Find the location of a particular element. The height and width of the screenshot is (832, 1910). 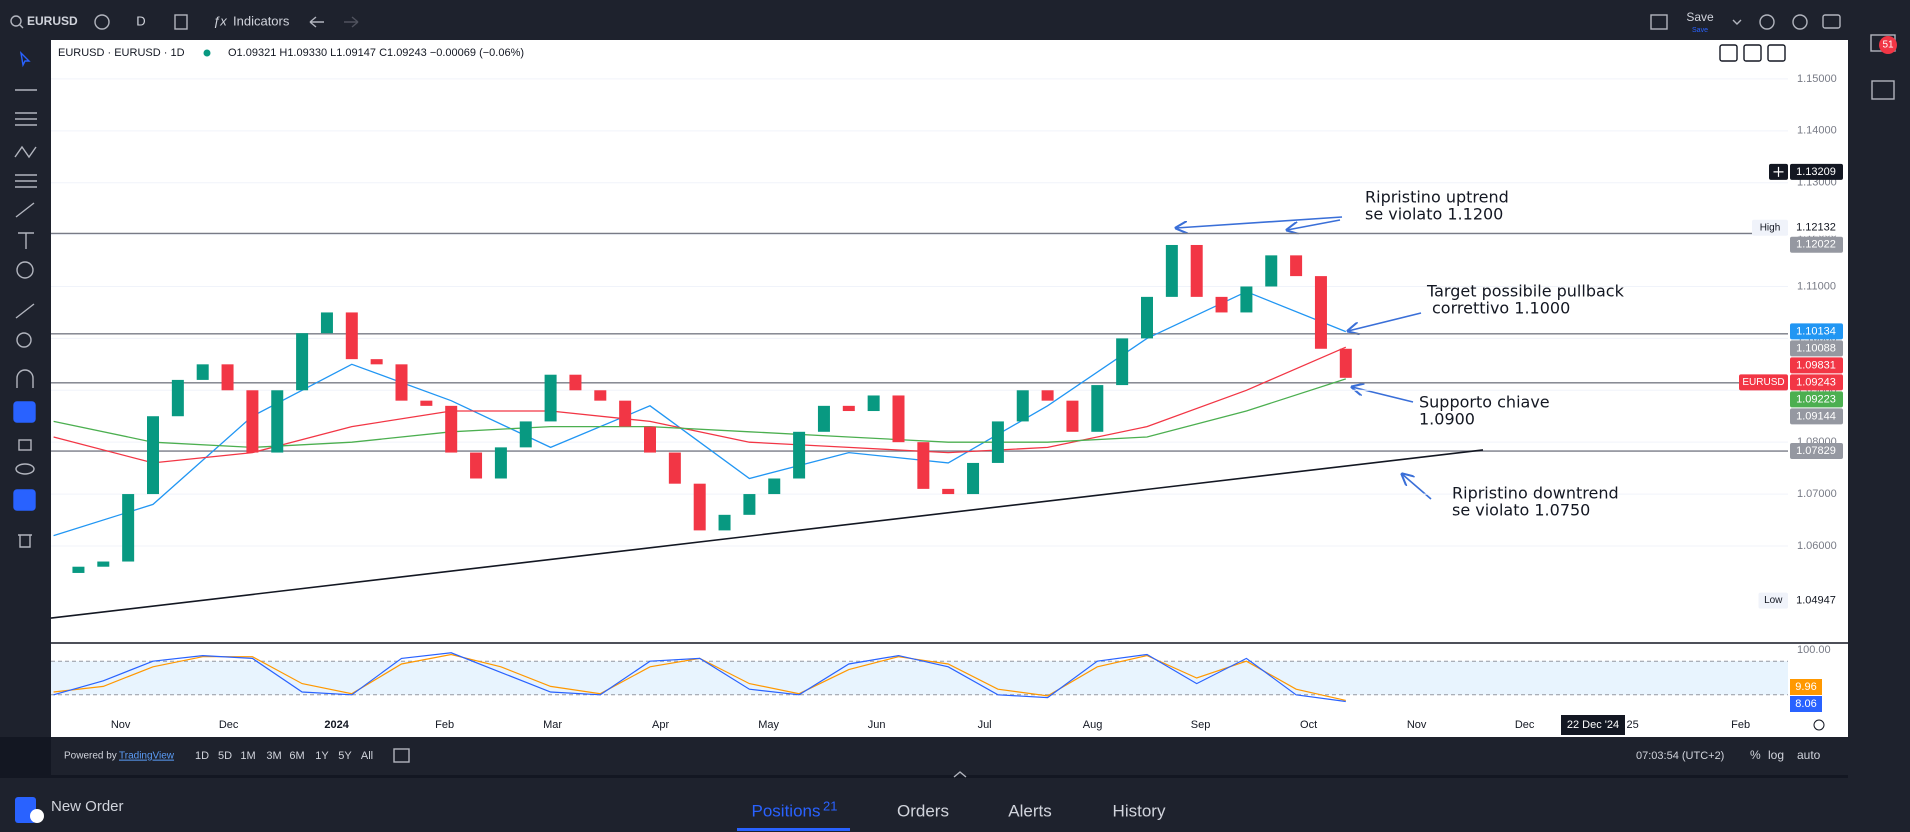

save-status: Save is located at coordinates (1700, 30).